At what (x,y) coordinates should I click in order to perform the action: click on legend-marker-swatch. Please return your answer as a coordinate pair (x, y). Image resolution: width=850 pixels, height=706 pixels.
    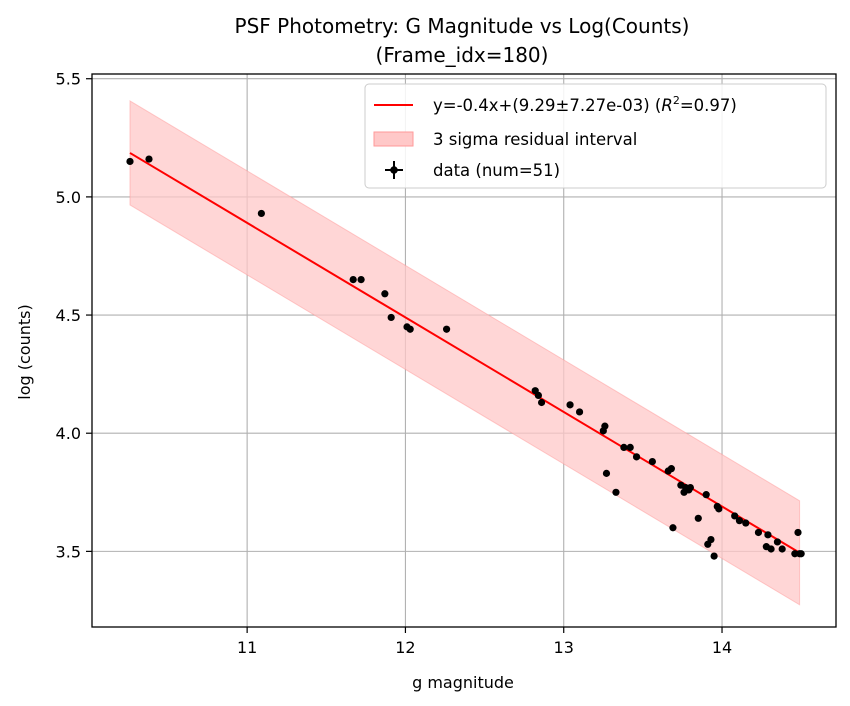
    Looking at the image, I should click on (394, 170).